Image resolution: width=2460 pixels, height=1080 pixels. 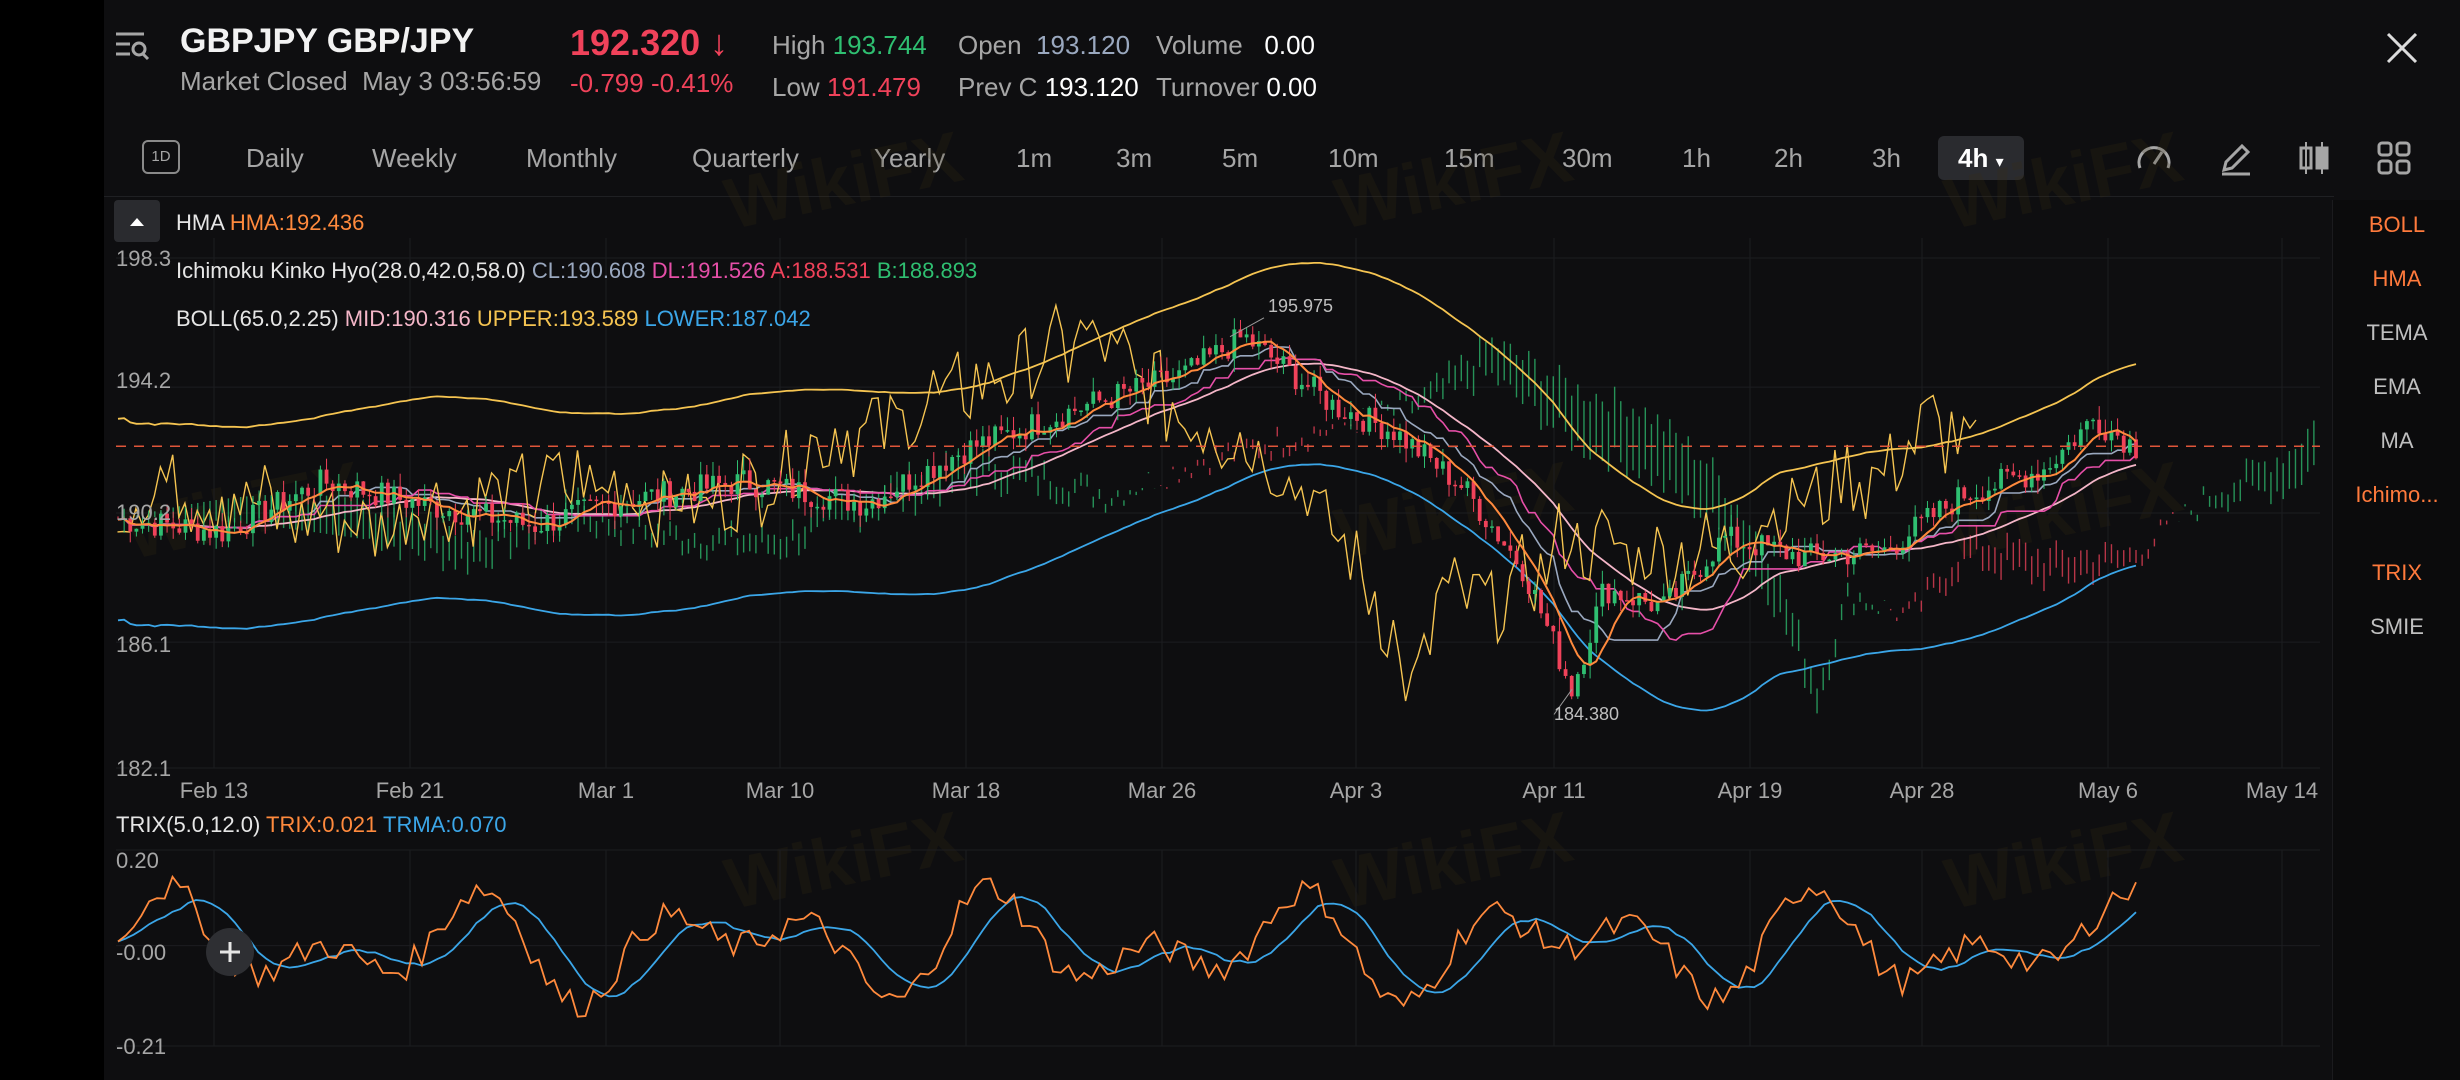 I want to click on menu-search-icon, so click(x=132, y=46).